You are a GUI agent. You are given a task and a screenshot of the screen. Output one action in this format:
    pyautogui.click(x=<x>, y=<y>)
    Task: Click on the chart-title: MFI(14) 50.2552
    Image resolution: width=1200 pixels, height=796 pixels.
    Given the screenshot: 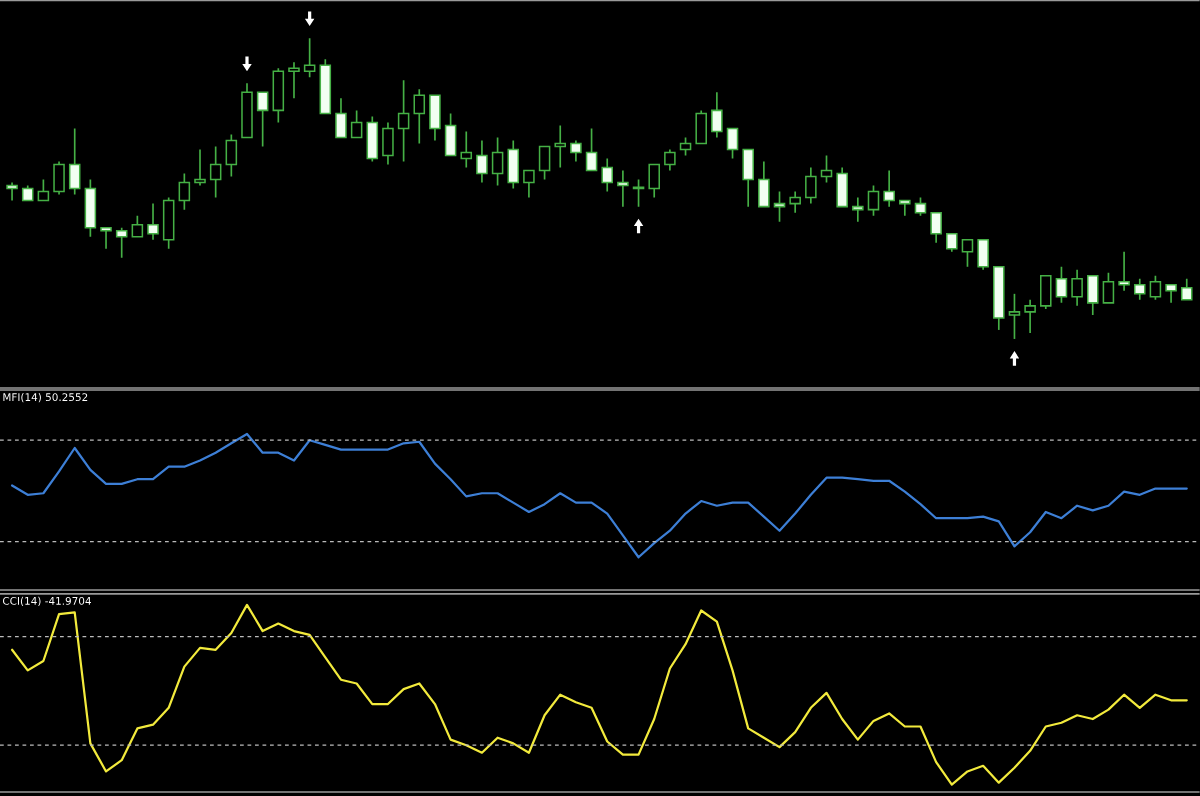 What is the action you would take?
    pyautogui.click(x=45, y=397)
    